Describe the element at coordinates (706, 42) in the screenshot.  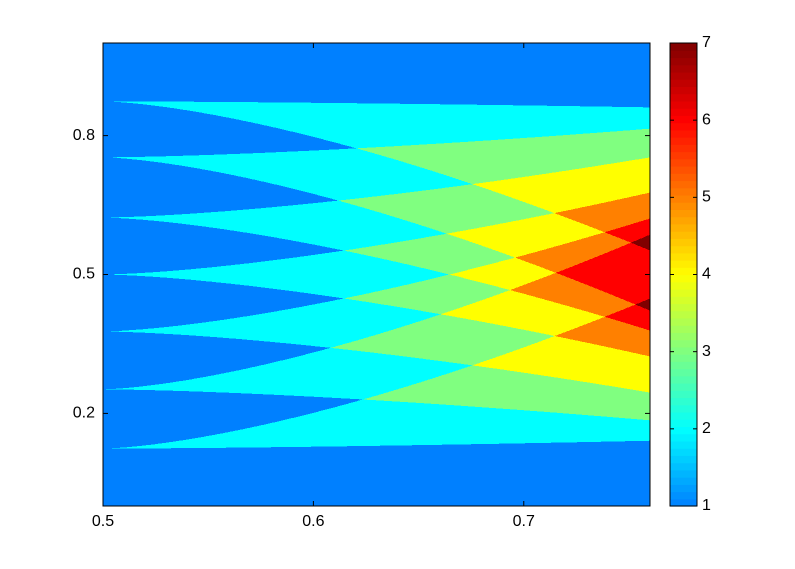
I see `colorbar-tick-label: 7` at that location.